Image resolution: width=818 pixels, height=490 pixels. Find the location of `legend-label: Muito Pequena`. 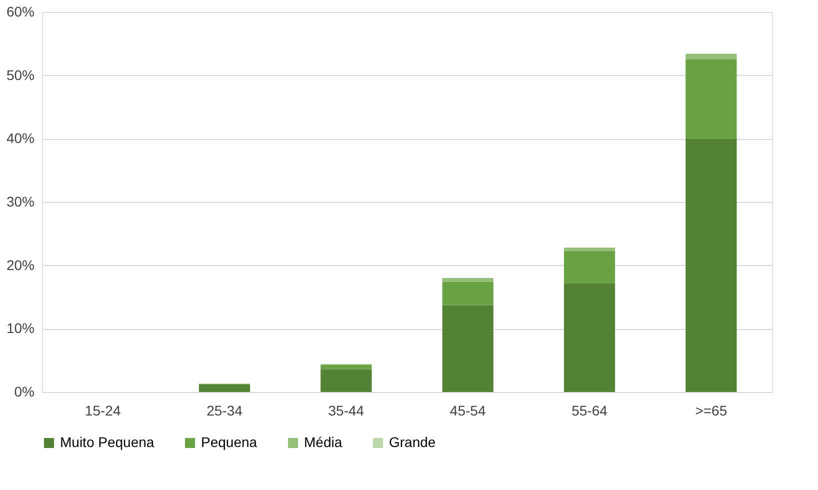

legend-label: Muito Pequena is located at coordinates (107, 442).